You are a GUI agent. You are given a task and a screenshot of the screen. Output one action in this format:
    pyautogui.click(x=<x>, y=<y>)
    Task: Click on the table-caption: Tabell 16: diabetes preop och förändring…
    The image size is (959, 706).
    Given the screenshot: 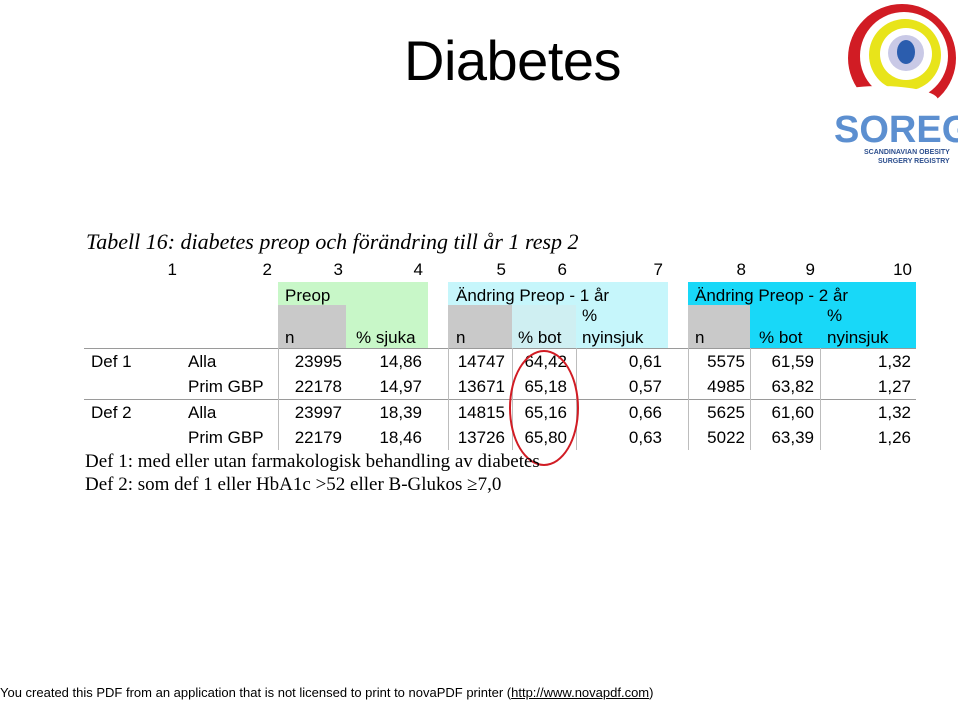 What is the action you would take?
    pyautogui.click(x=332, y=241)
    